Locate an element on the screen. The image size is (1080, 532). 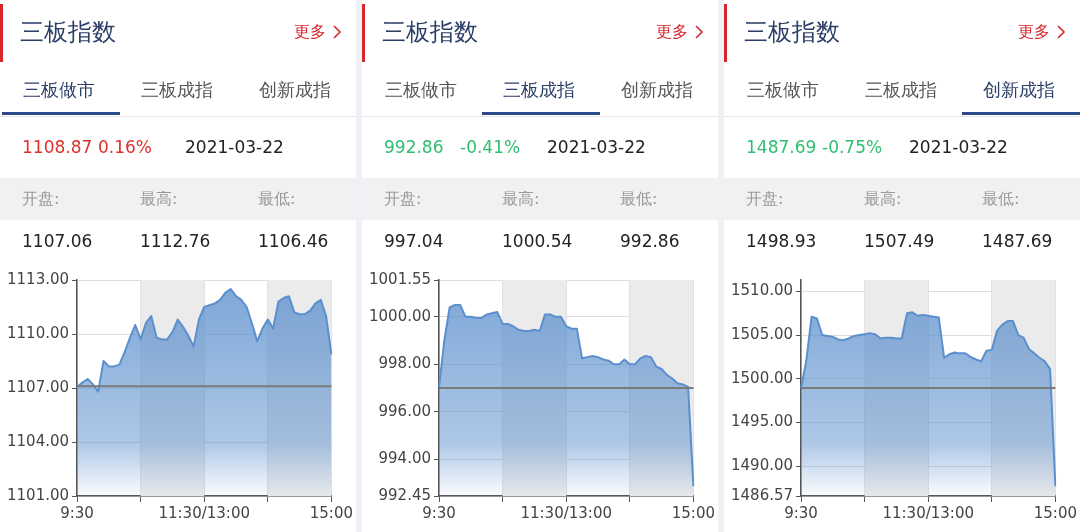
text: 0.16% is located at coordinates (125, 147).